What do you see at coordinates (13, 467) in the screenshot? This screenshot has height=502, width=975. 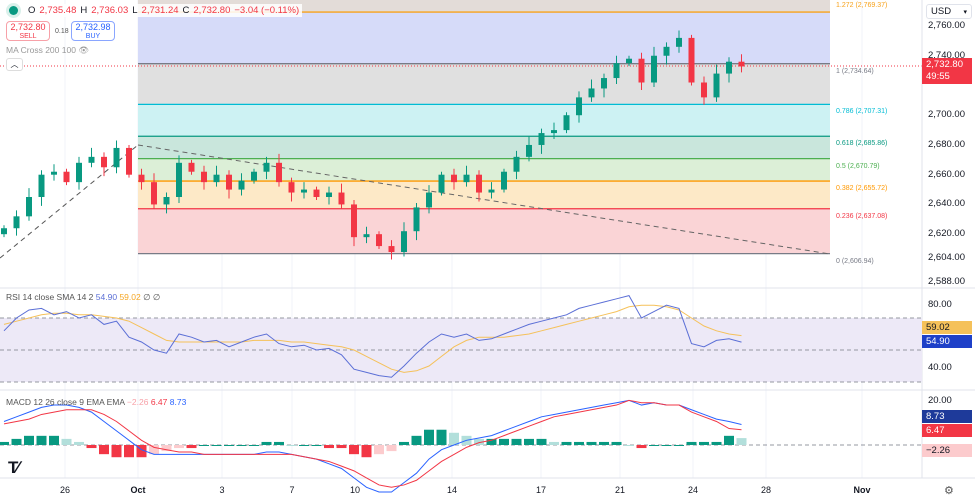 I see `tradingview-logo: T∕` at bounding box center [13, 467].